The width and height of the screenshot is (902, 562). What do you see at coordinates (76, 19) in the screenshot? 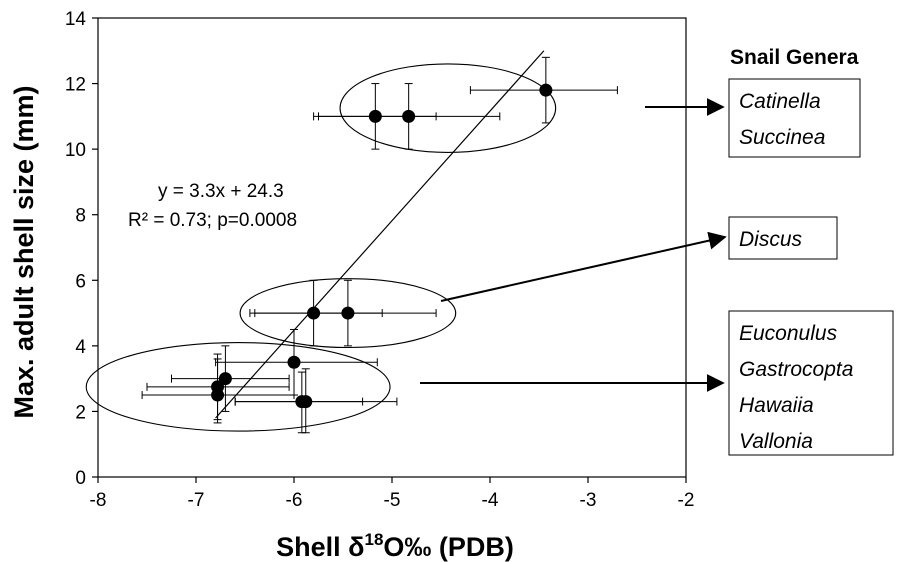
I see `y-tick-label: 14` at bounding box center [76, 19].